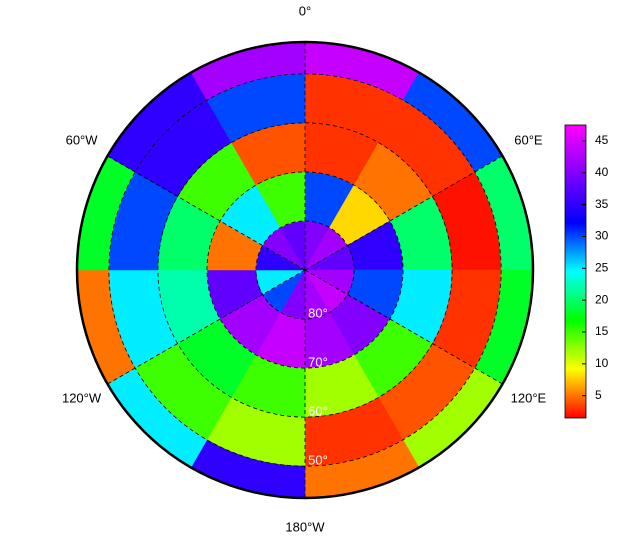  I want to click on colorbar-tick-label: 25, so click(602, 267).